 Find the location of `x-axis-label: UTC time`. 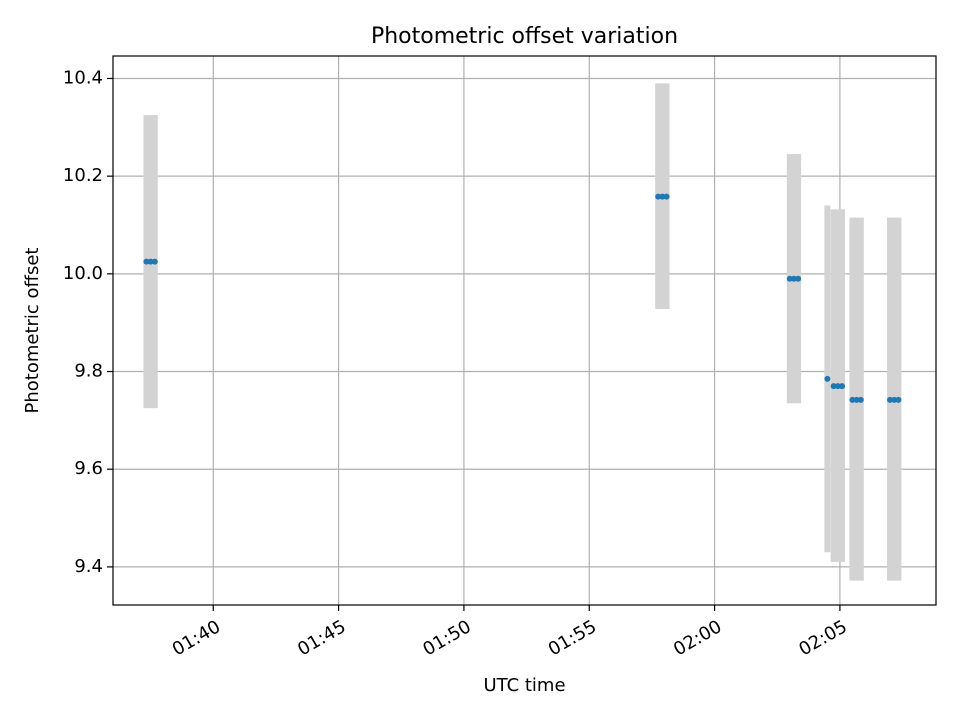

x-axis-label: UTC time is located at coordinates (524, 685).